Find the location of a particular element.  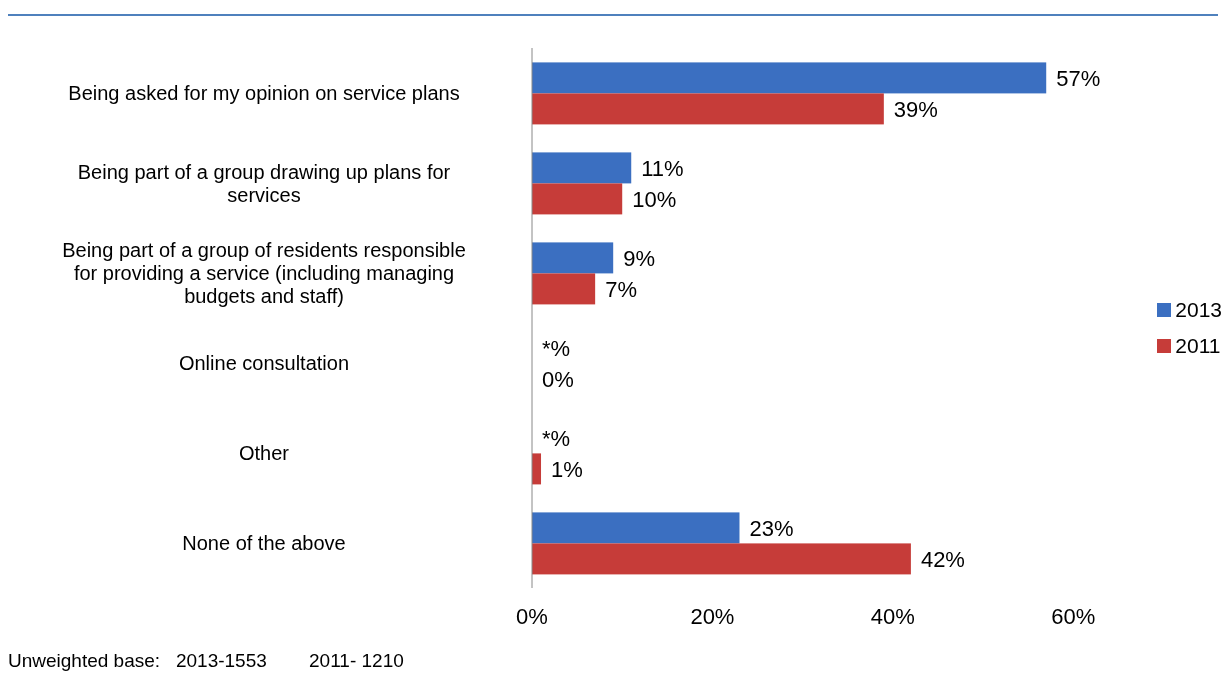

y-tick-label: Being asked for my opinion on service plans is located at coordinates (264, 93).